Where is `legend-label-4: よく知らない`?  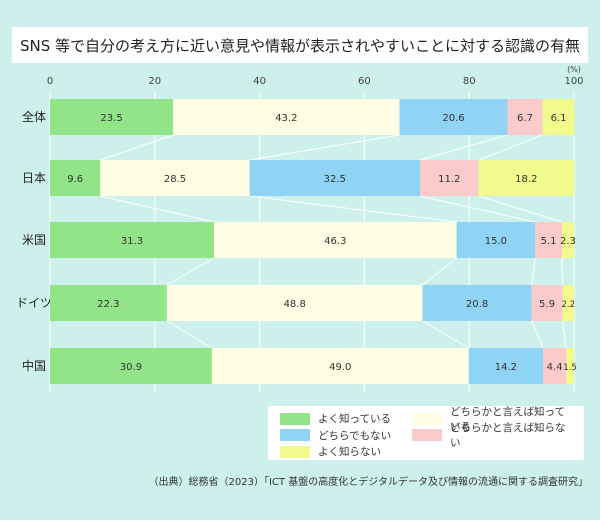 legend-label-4: よく知らない is located at coordinates (349, 452).